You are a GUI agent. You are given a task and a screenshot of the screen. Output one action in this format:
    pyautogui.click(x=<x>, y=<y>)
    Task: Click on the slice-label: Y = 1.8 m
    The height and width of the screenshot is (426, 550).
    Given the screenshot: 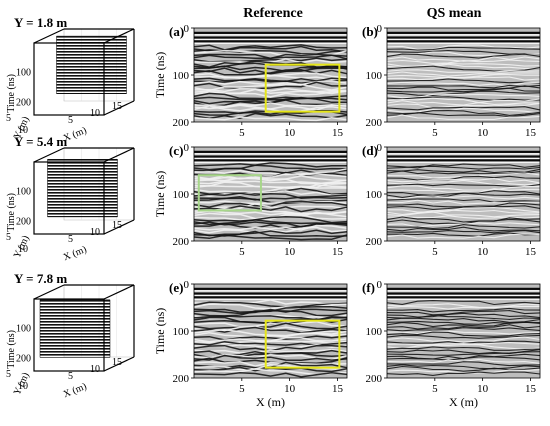 What is the action you would take?
    pyautogui.click(x=40, y=22)
    